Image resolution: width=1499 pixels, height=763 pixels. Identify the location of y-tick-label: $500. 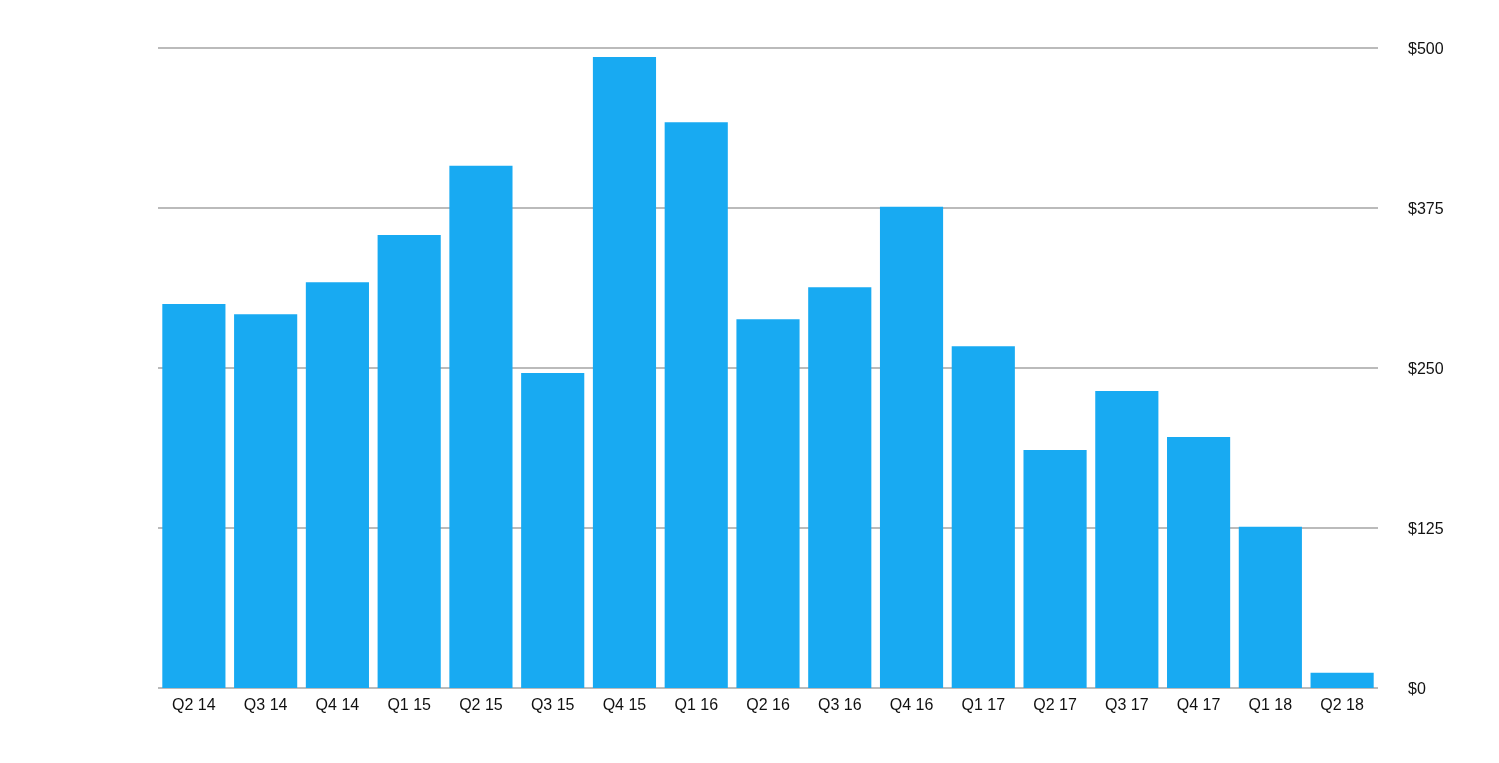
(1426, 48).